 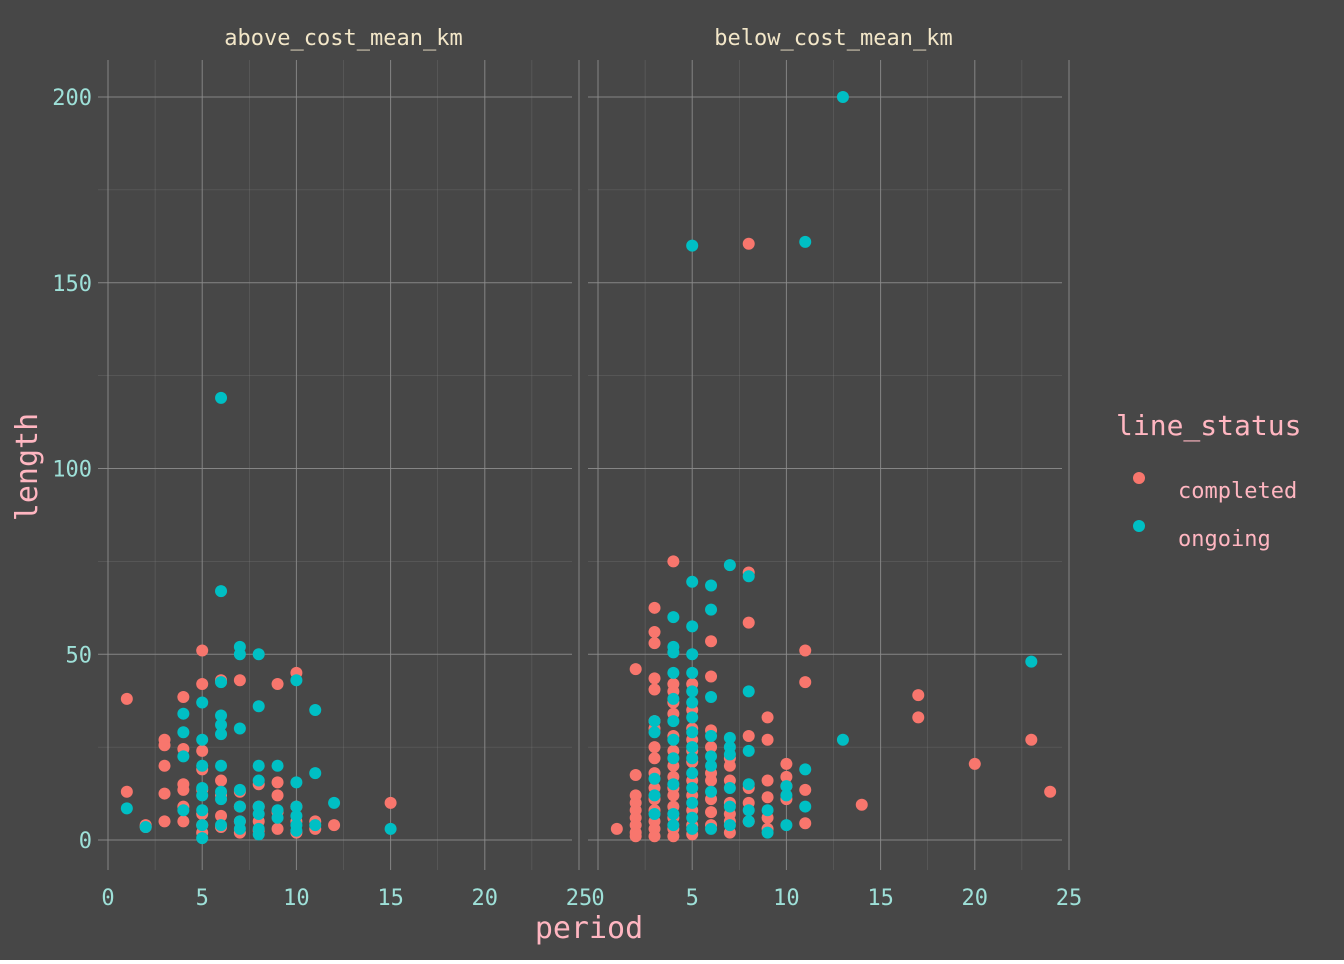 What do you see at coordinates (27, 467) in the screenshot?
I see `y-axis-title: length` at bounding box center [27, 467].